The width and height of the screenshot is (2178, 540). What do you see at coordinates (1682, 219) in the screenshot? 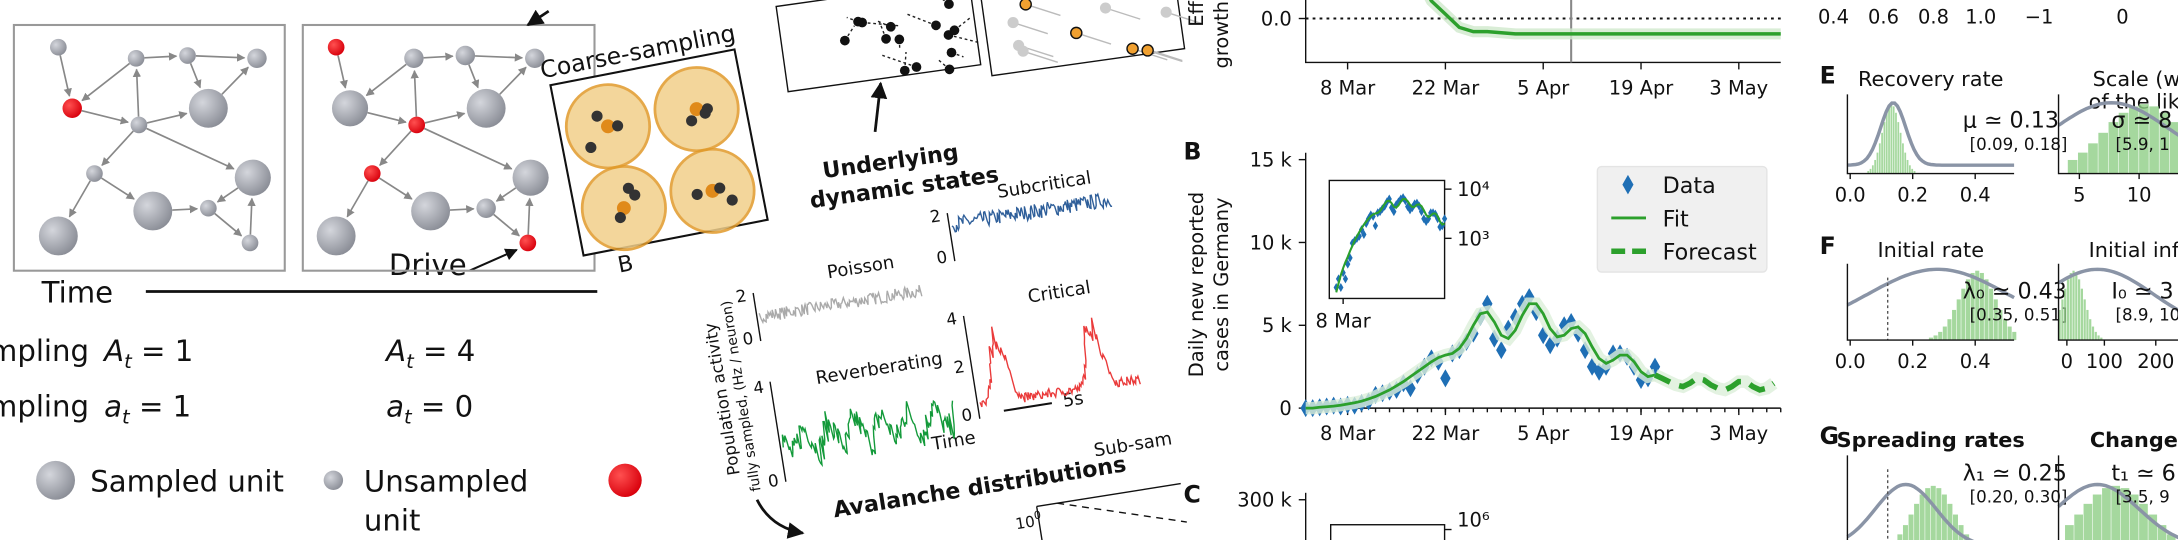
I see `legend: Data Fit Forecast` at bounding box center [1682, 219].